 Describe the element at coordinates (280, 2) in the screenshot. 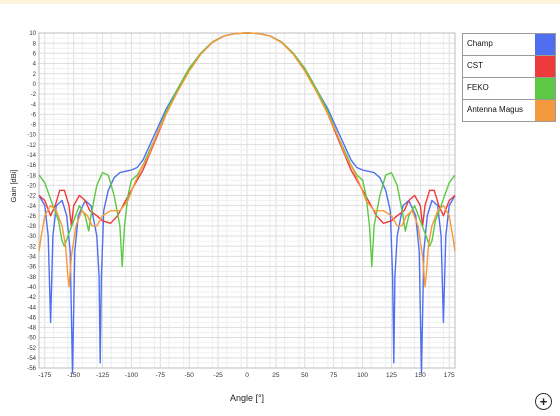

I see `top-strip` at that location.